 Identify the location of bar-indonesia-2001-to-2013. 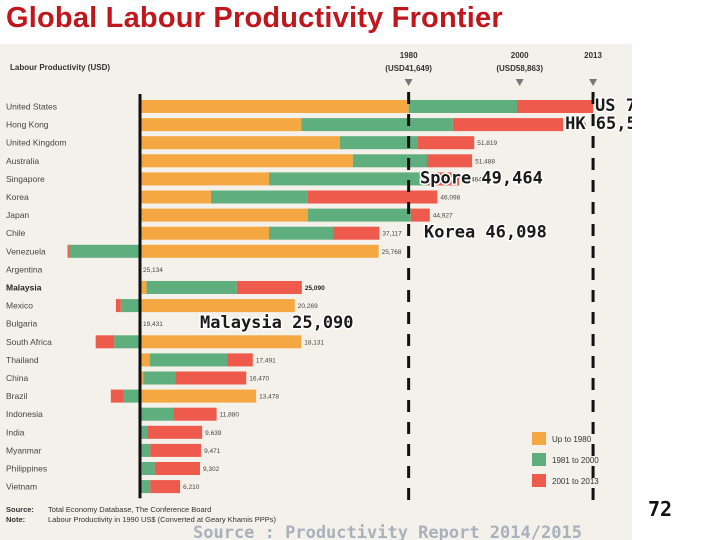
(195, 414).